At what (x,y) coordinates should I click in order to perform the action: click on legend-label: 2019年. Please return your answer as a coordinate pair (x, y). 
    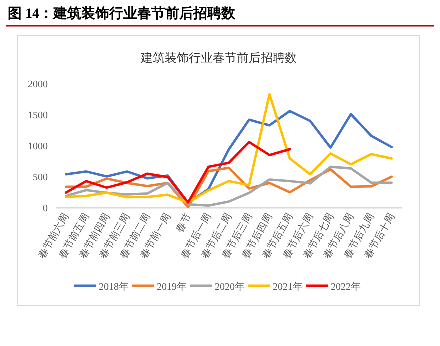
    Looking at the image, I should click on (172, 287).